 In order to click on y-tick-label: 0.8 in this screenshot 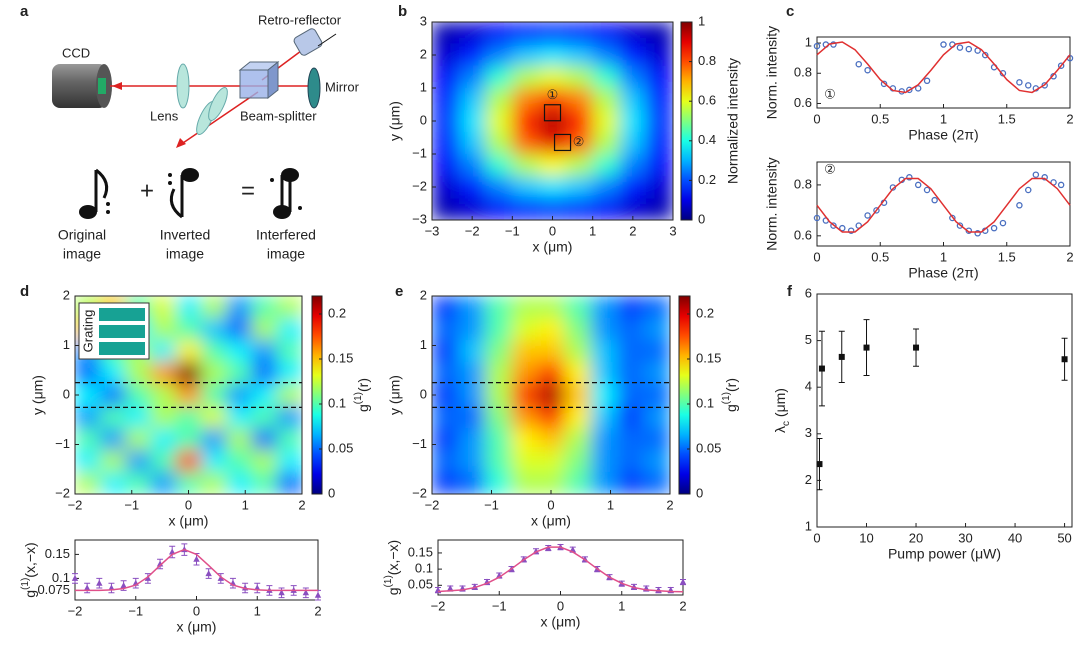, I will do `click(803, 72)`.